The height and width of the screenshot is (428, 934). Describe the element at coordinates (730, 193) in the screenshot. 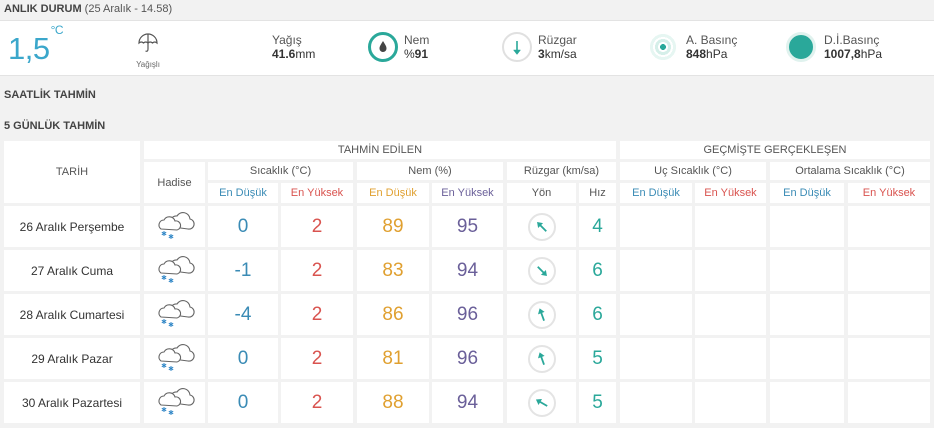

I see `extreme-max-header: En Yüksek` at that location.